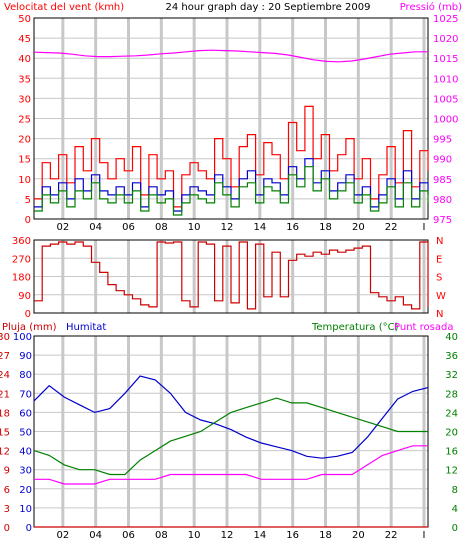  What do you see at coordinates (442, 220) in the screenshot?
I see `pressure-y-tick: 975` at bounding box center [442, 220].